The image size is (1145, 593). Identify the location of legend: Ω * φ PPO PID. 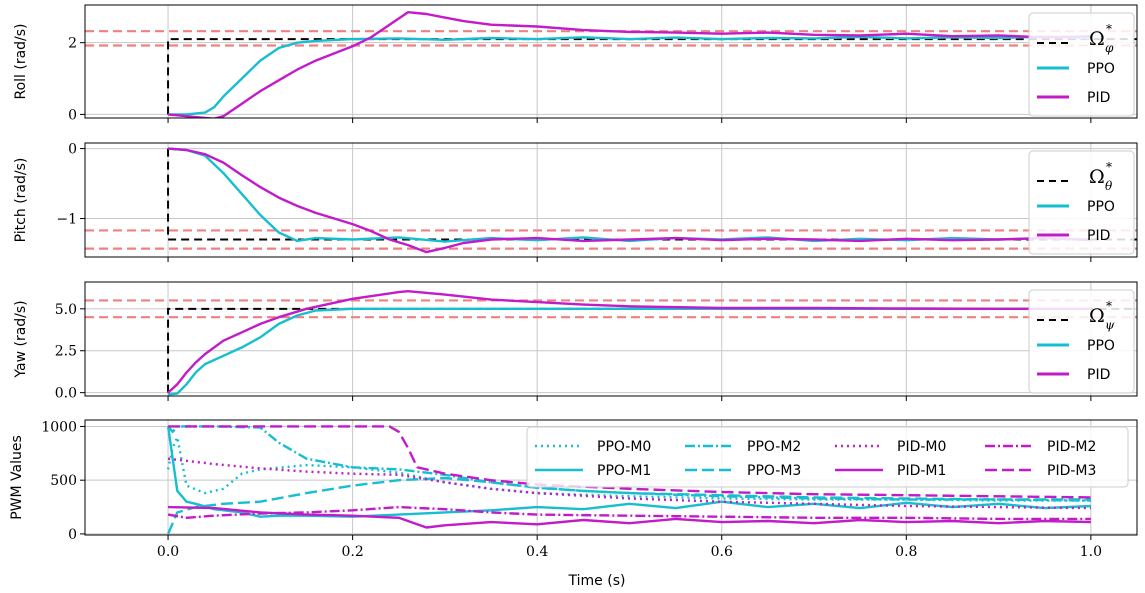
(1081, 64).